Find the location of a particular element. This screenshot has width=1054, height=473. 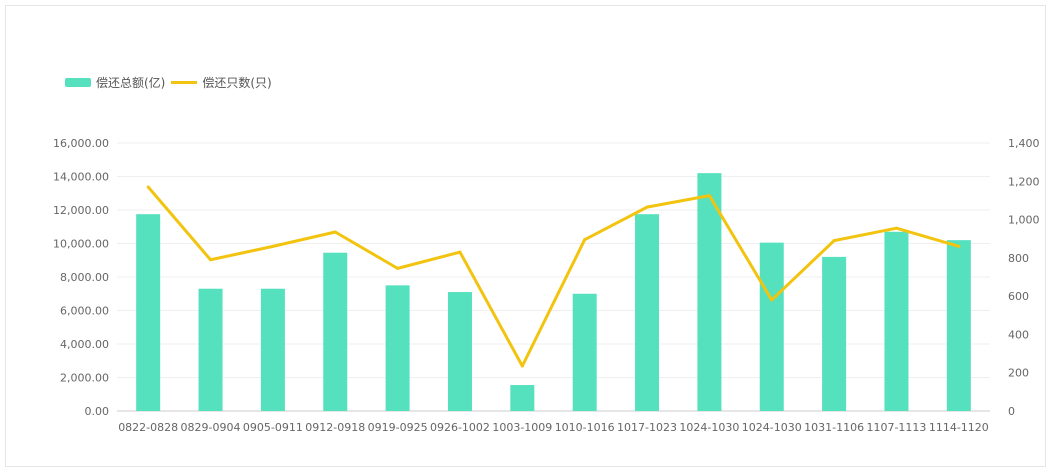

y-left-tick-label: 0.00 is located at coordinates (97, 411).